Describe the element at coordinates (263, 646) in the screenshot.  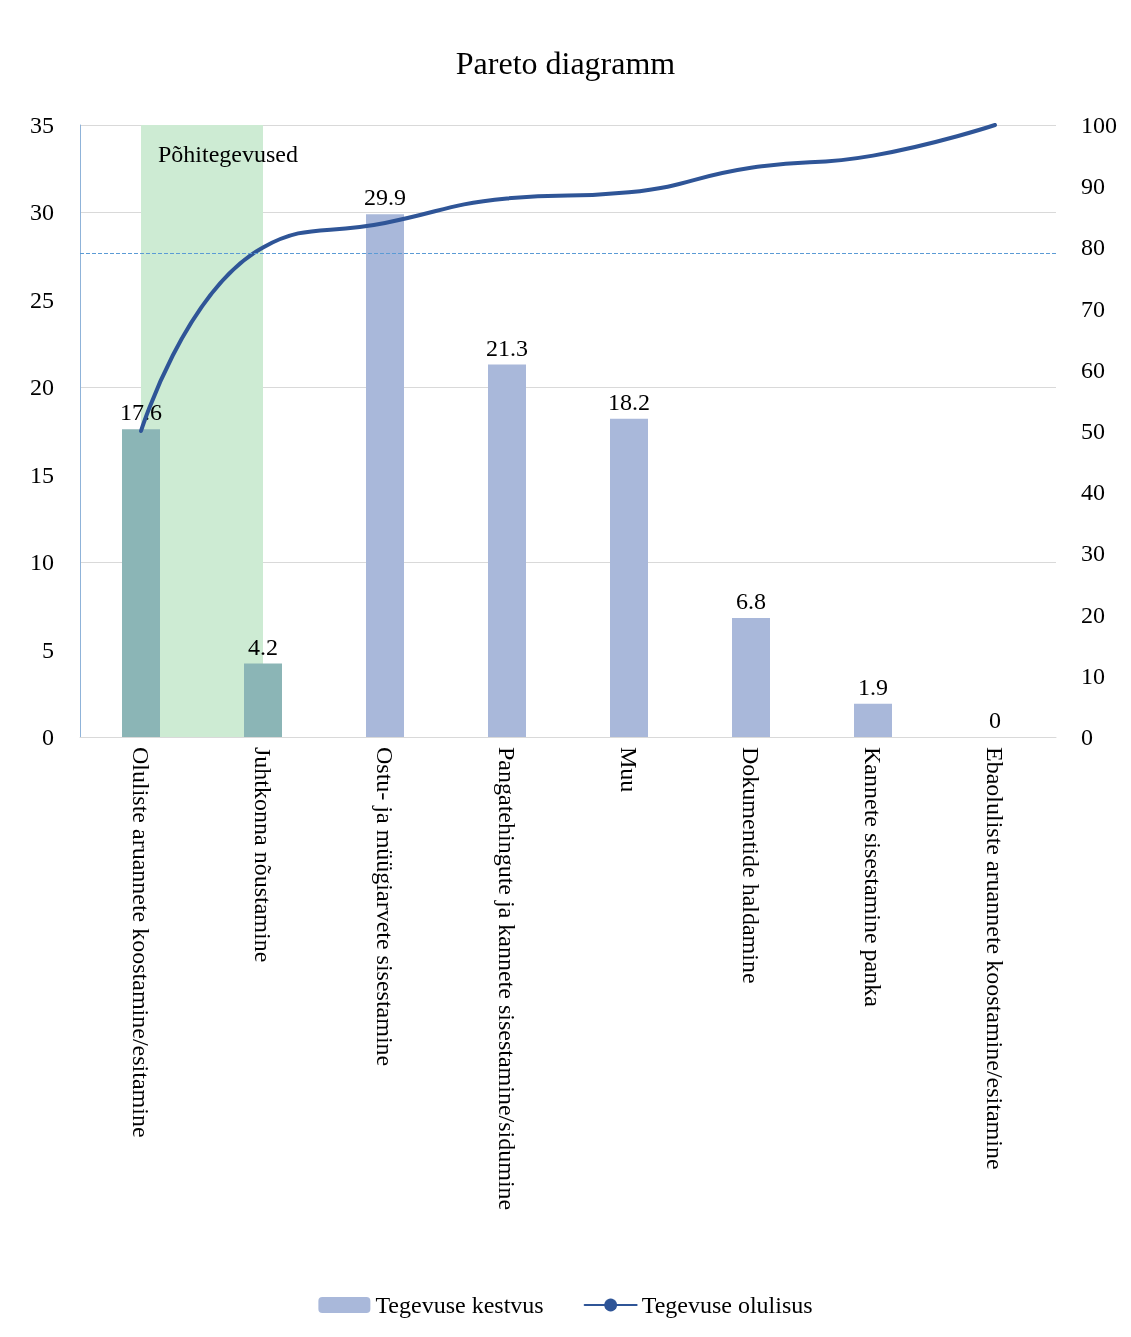
I see `data-label: 4.2` at that location.